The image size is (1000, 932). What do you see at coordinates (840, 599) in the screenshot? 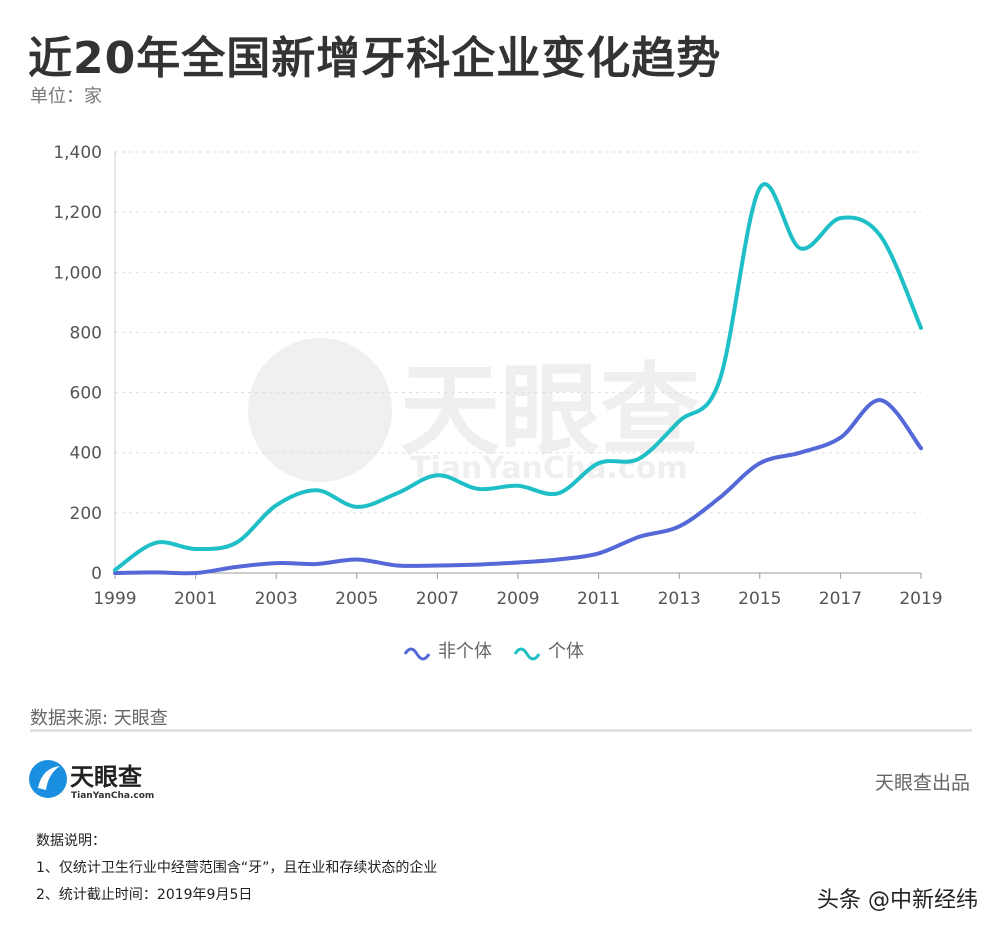
I see `x-tick-label: 2017` at bounding box center [840, 599].